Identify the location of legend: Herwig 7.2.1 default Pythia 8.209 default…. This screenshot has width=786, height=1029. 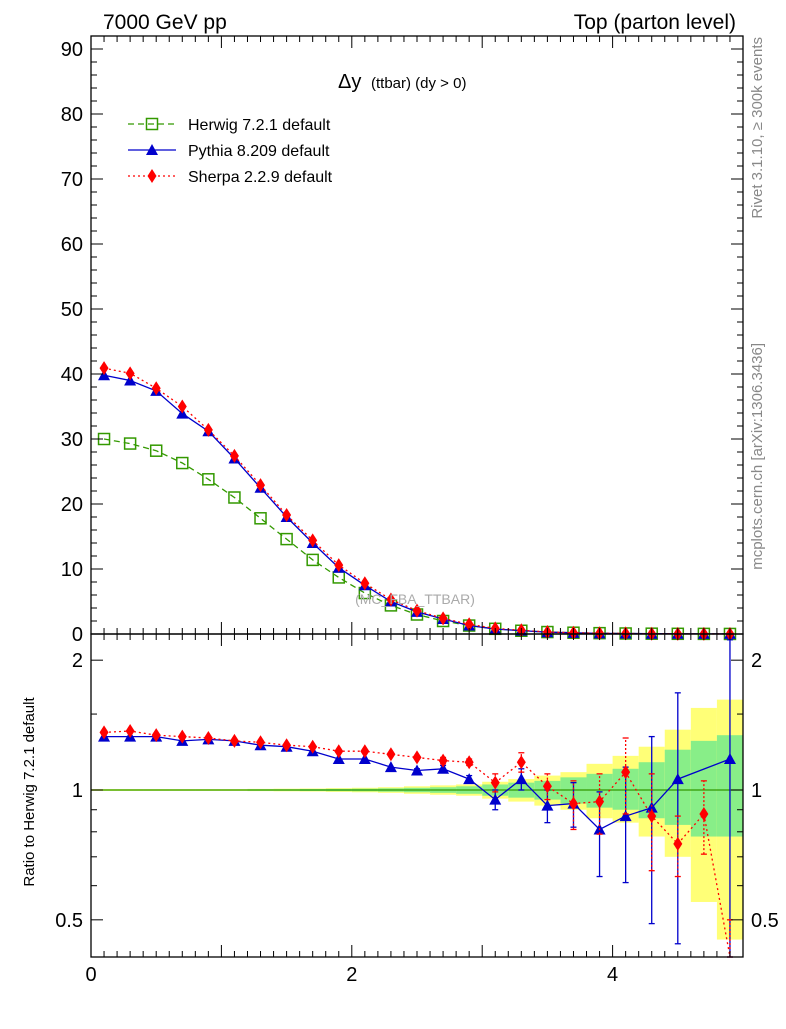
(230, 151).